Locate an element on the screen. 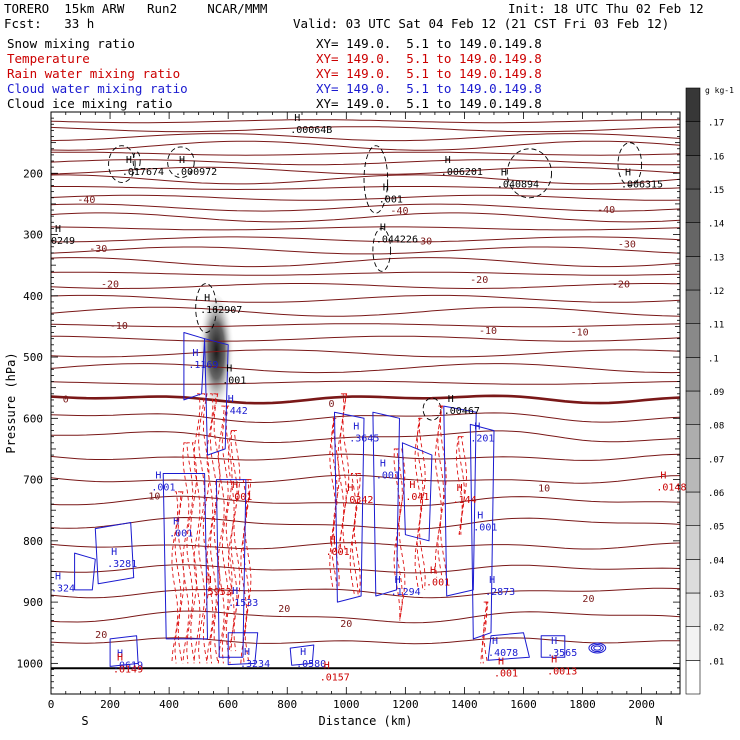 Image resolution: width=740 pixels, height=740 pixels. colorbar-tick-label: .08 is located at coordinates (716, 427).